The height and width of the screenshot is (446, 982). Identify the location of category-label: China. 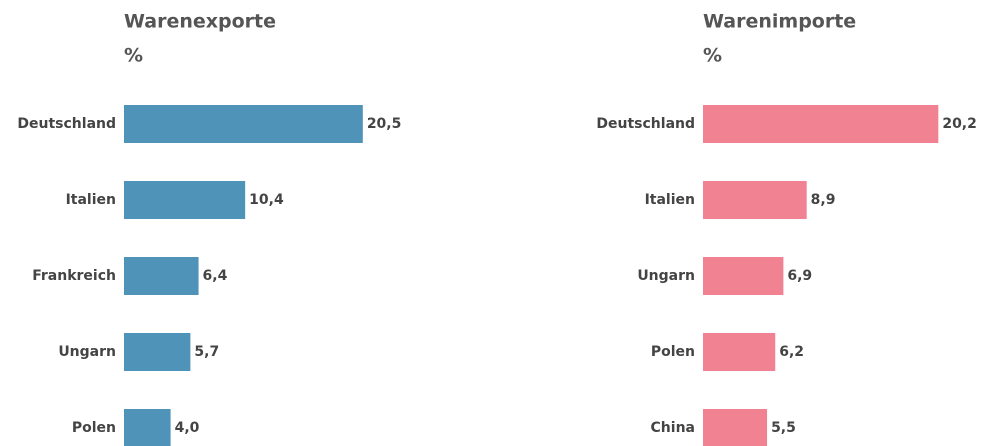
(673, 428).